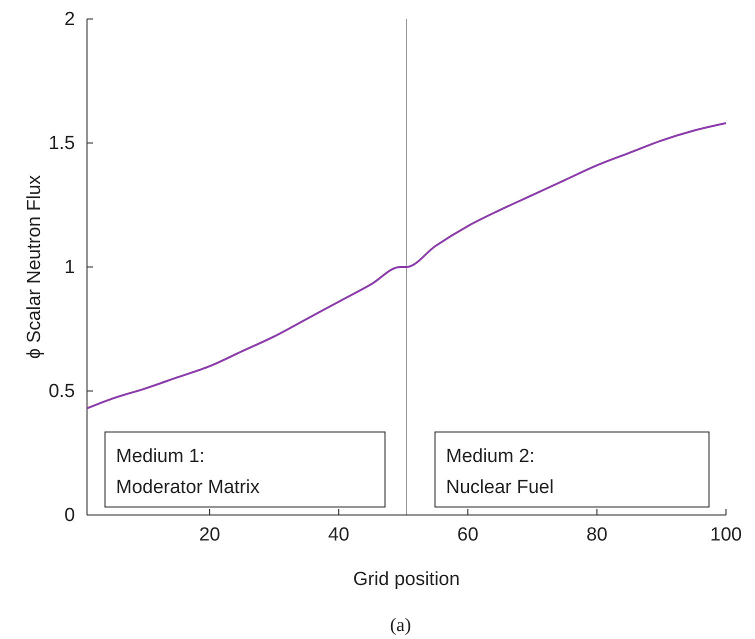  What do you see at coordinates (406, 579) in the screenshot?
I see `x-axis-title: Grid position` at bounding box center [406, 579].